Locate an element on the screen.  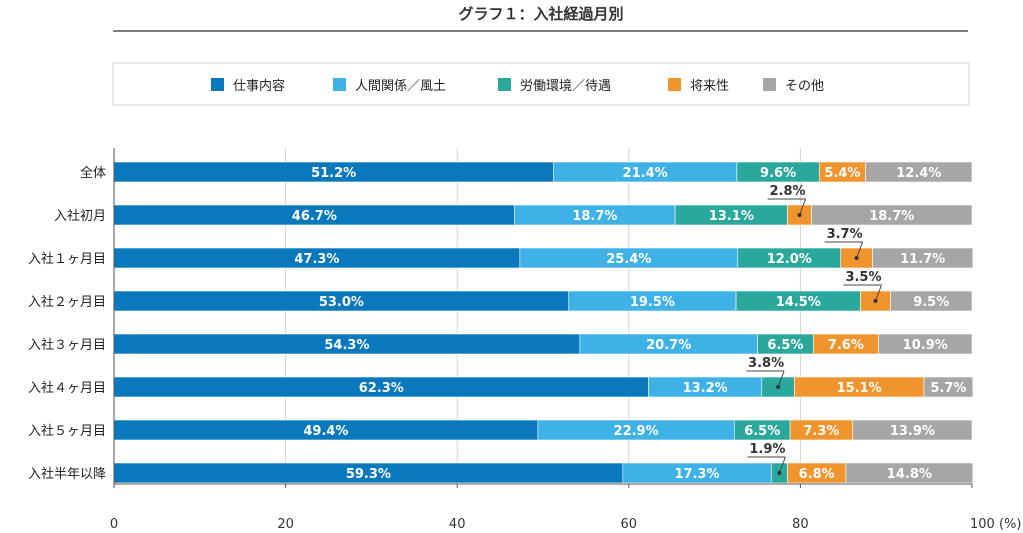
value-label: 22.9% is located at coordinates (636, 431).